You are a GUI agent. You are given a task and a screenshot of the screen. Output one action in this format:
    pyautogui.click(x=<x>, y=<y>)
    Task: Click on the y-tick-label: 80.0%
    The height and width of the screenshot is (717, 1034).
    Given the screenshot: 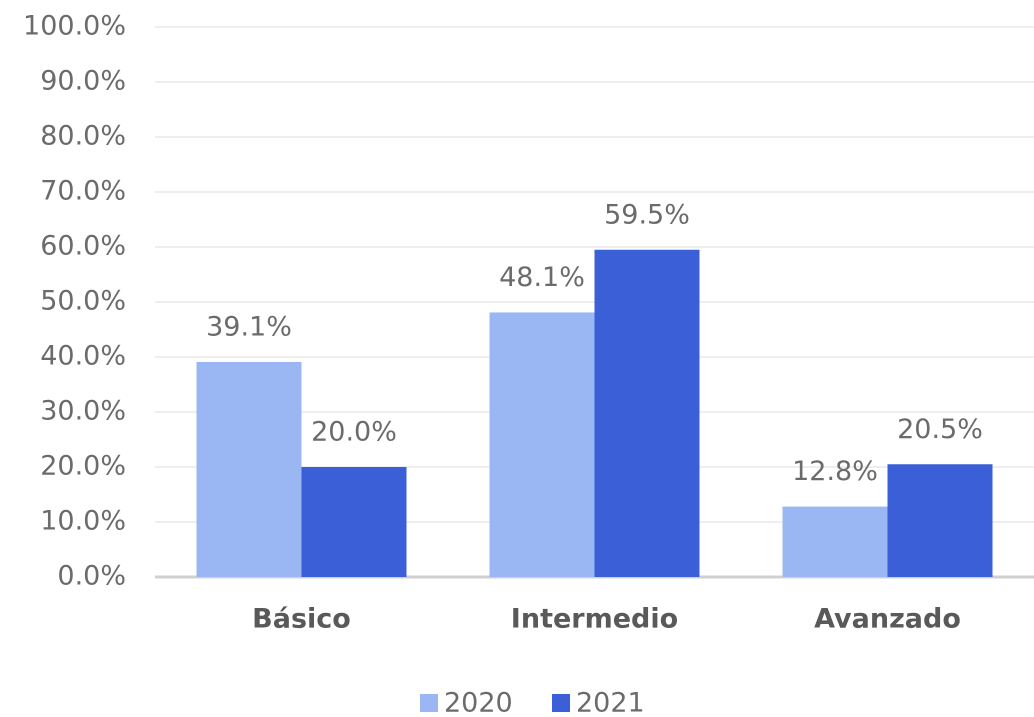 What is the action you would take?
    pyautogui.click(x=83, y=136)
    